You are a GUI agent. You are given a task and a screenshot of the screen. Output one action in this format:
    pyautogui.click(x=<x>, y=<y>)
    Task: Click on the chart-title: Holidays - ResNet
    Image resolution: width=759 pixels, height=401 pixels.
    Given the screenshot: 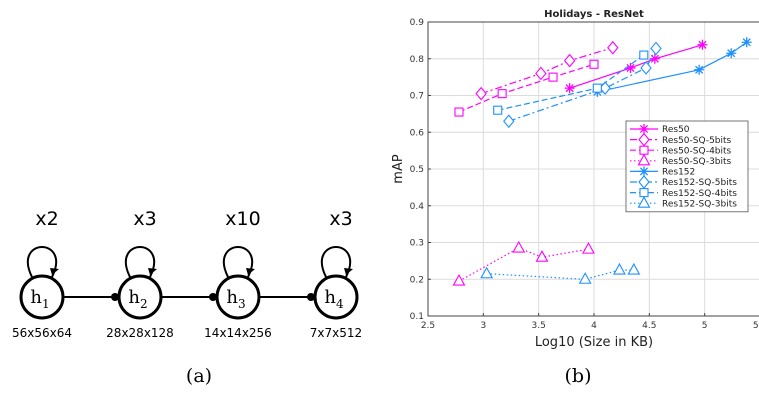 What is the action you would take?
    pyautogui.click(x=594, y=14)
    